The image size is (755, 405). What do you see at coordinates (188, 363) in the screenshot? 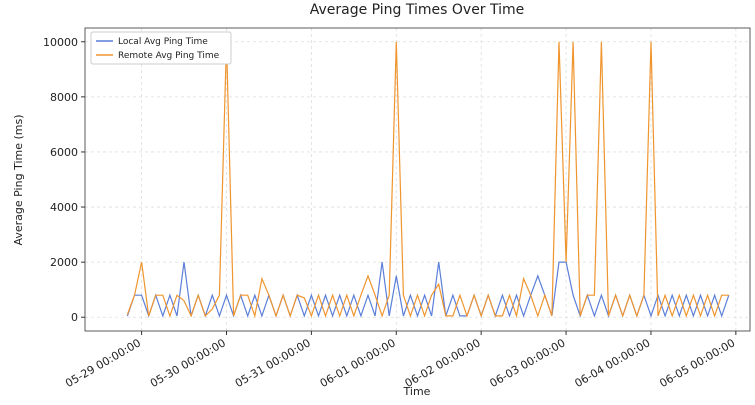
I see `x-tick-label: 05-30 00:00:00` at bounding box center [188, 363].